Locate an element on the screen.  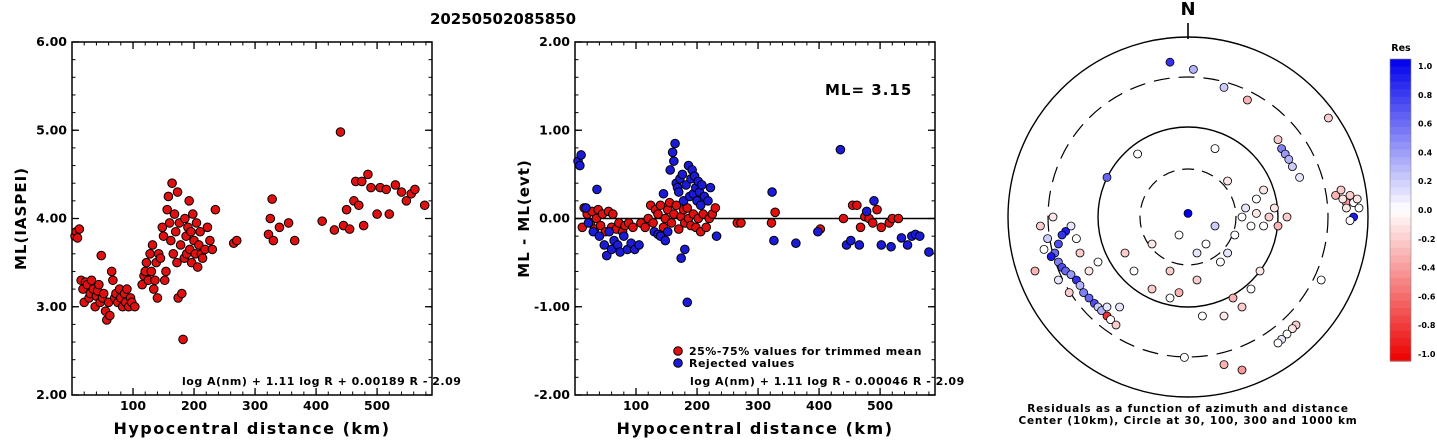
y-tick-label: 6.00 is located at coordinates (51, 41).